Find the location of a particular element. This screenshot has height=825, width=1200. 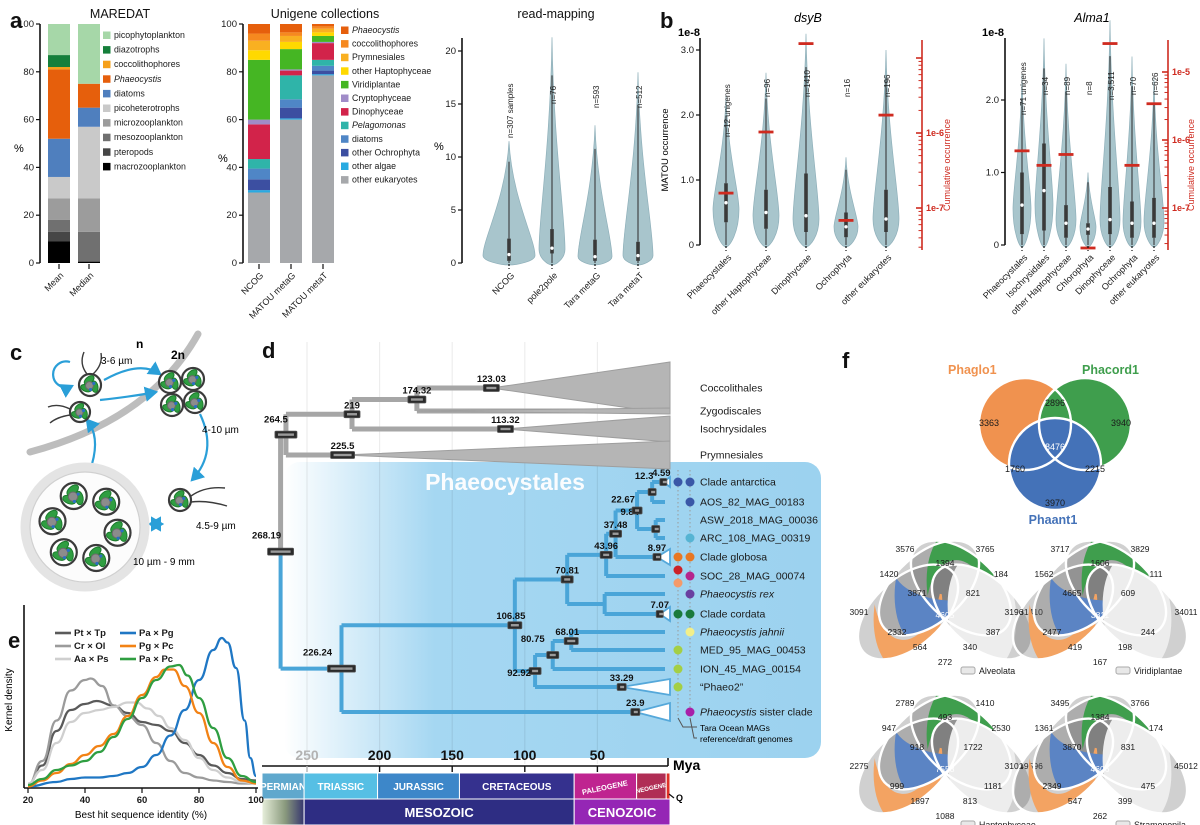

readmapping-title: read-mapping is located at coordinates (555, 14).